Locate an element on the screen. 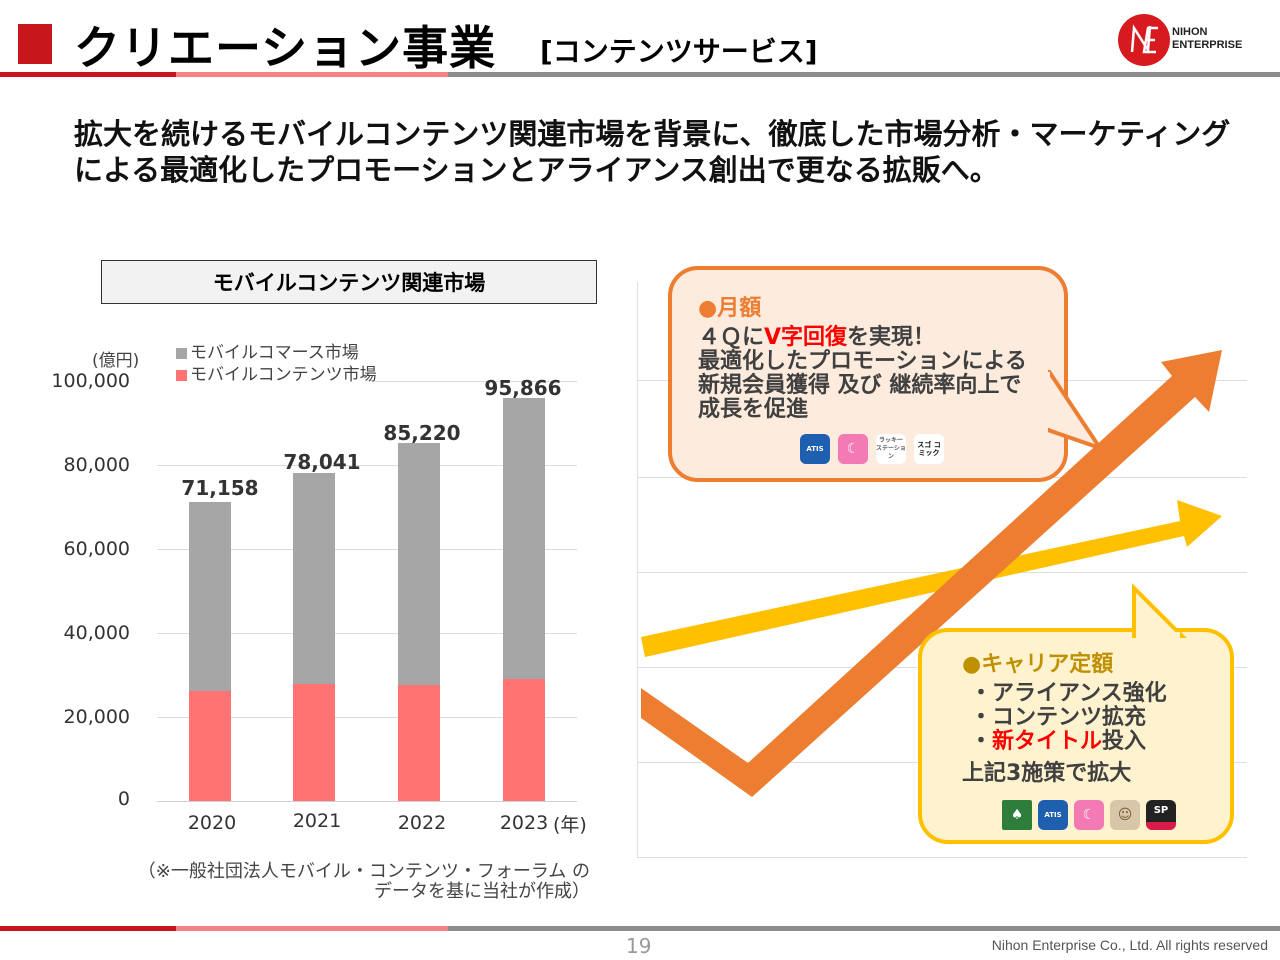 This screenshot has height=960, width=1280. page-title: クリエーション事業 is located at coordinates (285, 48).